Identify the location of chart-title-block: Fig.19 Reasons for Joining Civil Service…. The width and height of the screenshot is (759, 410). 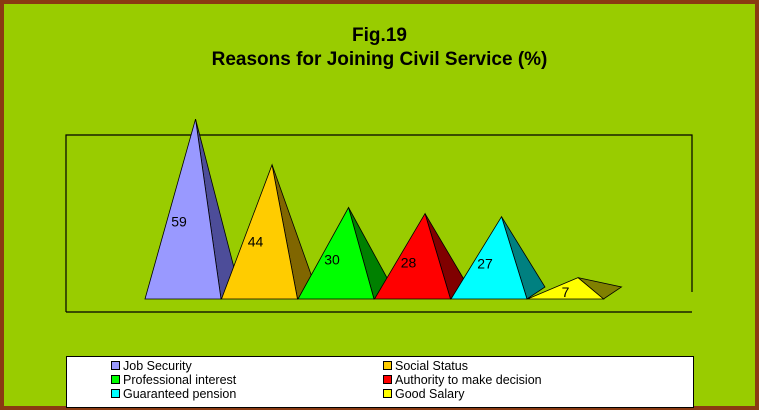
(379, 48).